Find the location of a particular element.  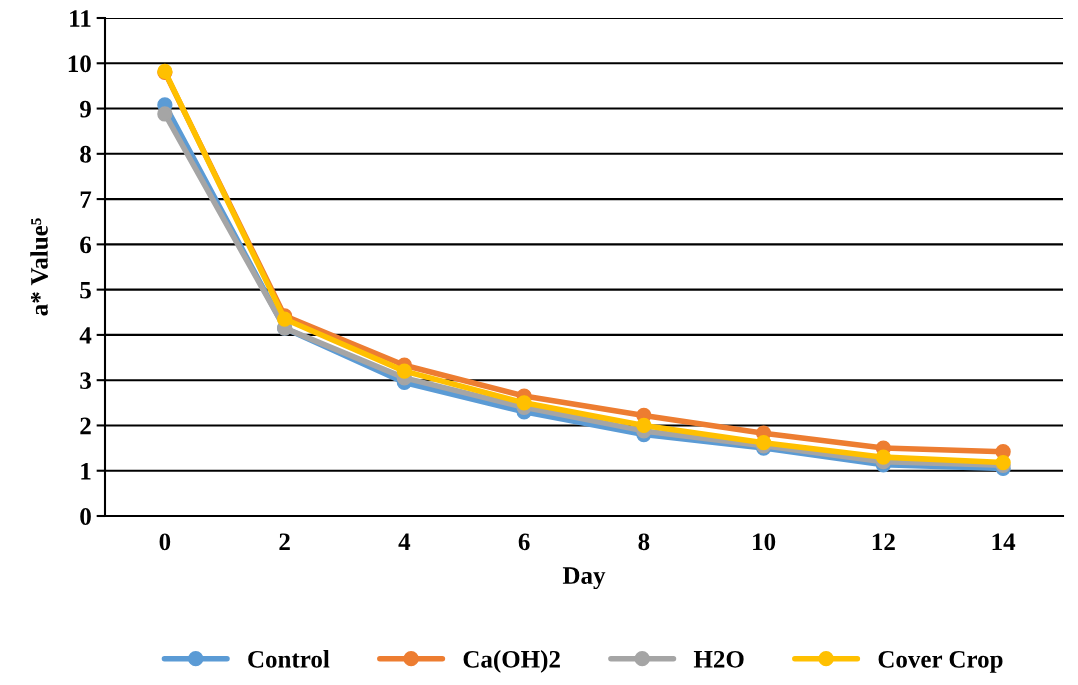

legend-label: Control is located at coordinates (289, 659).